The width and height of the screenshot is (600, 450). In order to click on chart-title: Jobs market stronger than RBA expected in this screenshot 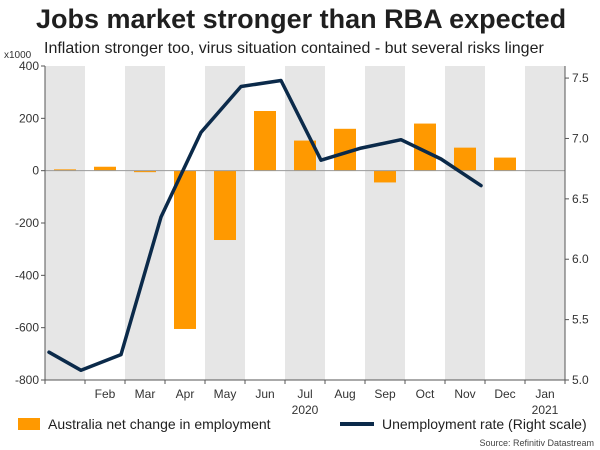, I will do `click(301, 19)`.